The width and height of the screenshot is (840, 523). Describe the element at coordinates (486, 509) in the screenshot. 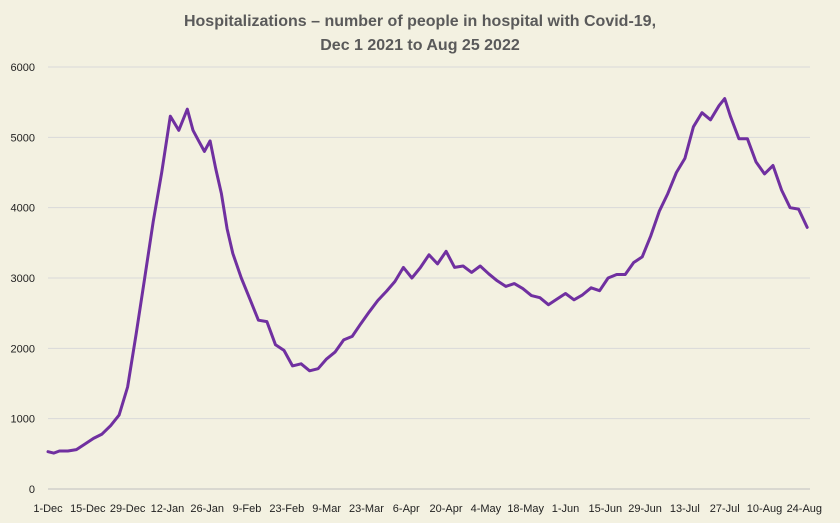

I see `x-tick-label: 4-May` at that location.